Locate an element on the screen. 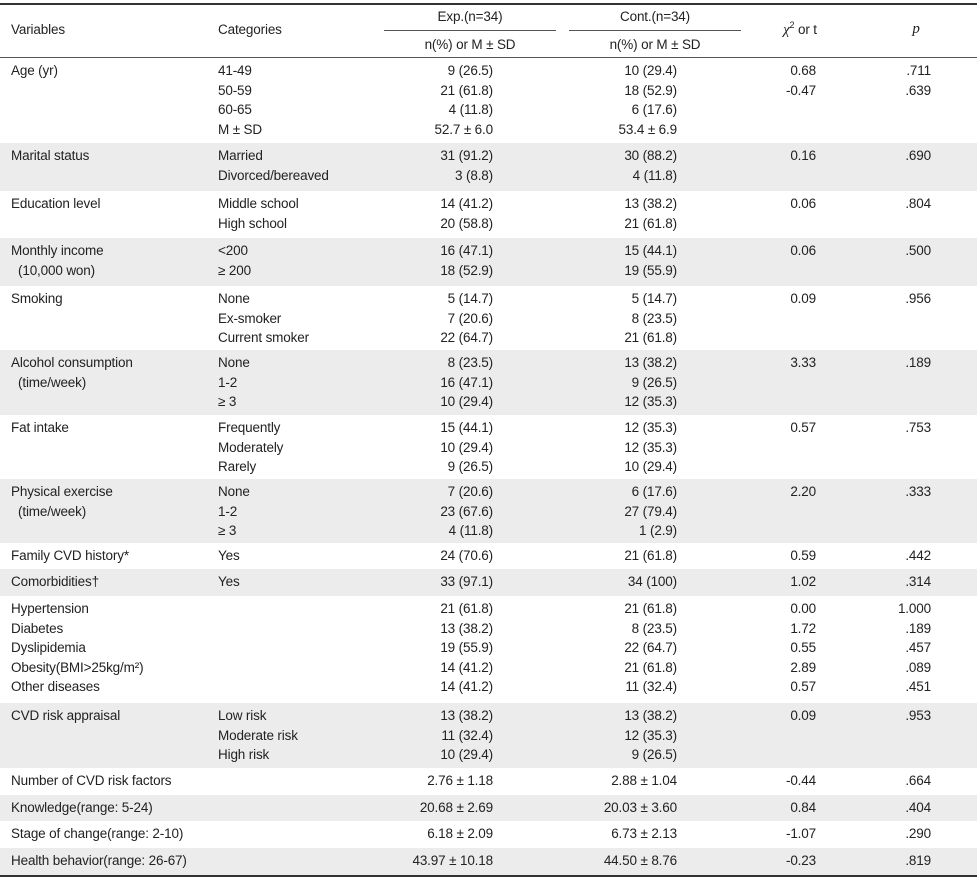  exp-value: 13 (38.2) is located at coordinates (466, 715).